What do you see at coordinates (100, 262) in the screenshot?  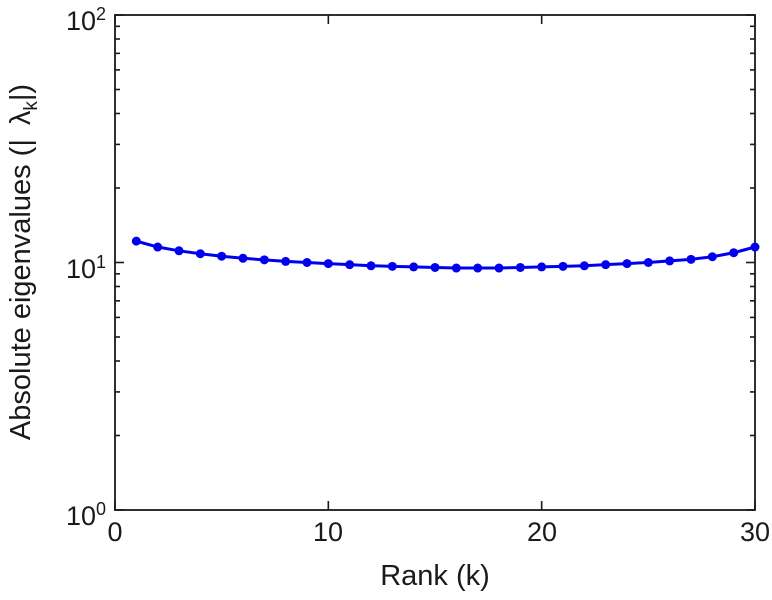 I see `y-tick-exponent: 1` at bounding box center [100, 262].